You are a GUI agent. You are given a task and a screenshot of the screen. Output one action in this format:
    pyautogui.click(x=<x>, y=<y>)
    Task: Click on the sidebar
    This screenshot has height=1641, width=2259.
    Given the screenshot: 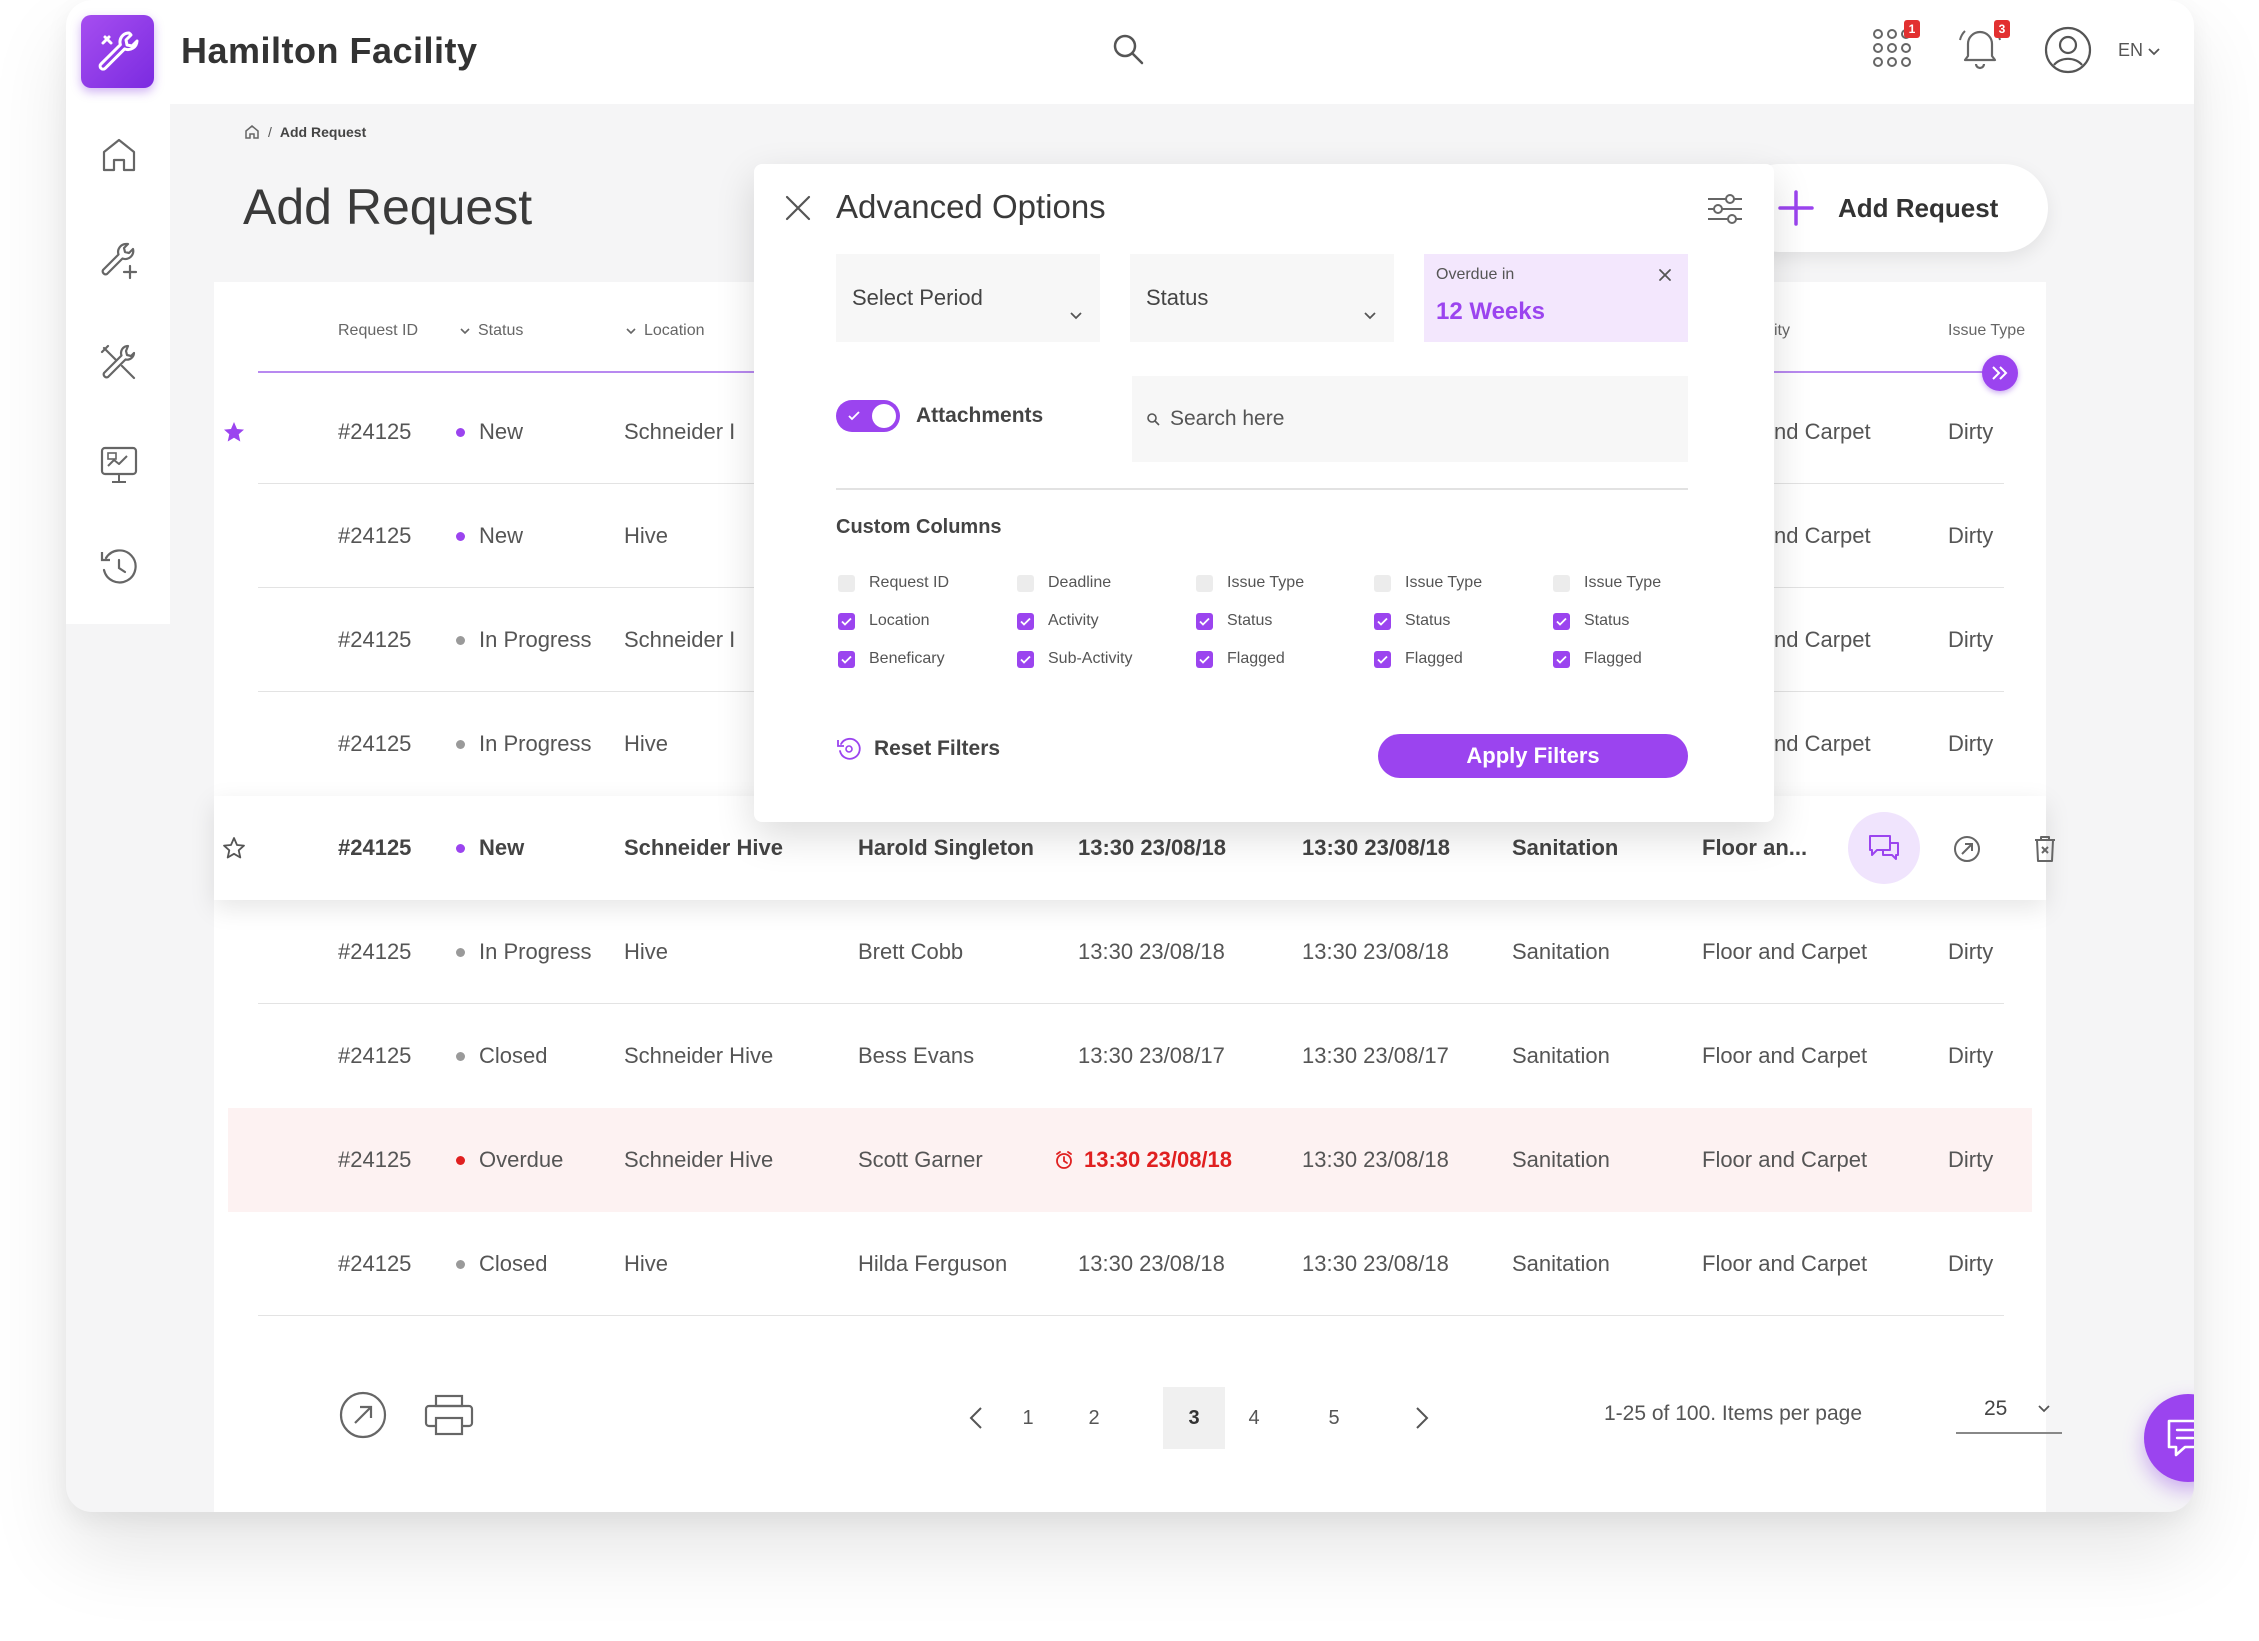 What is the action you would take?
    pyautogui.click(x=118, y=364)
    